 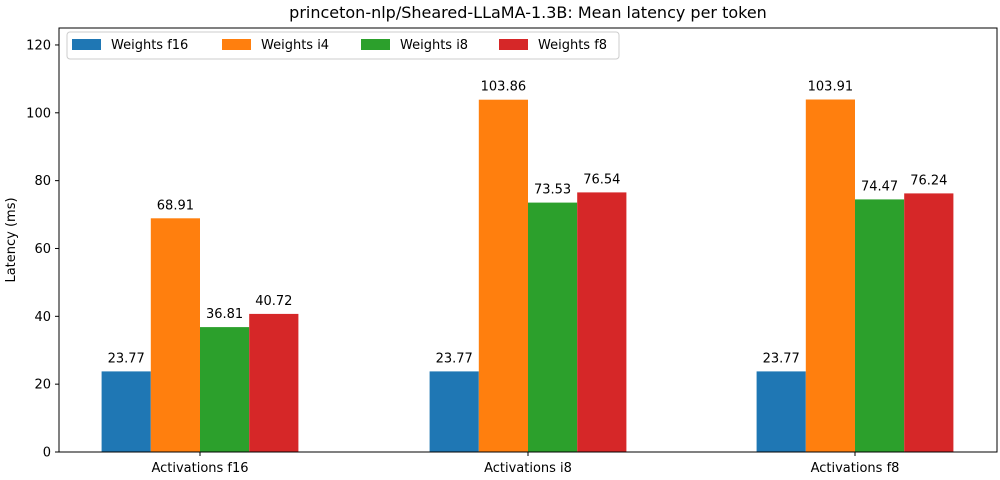 I want to click on legend-box, so click(x=343, y=45).